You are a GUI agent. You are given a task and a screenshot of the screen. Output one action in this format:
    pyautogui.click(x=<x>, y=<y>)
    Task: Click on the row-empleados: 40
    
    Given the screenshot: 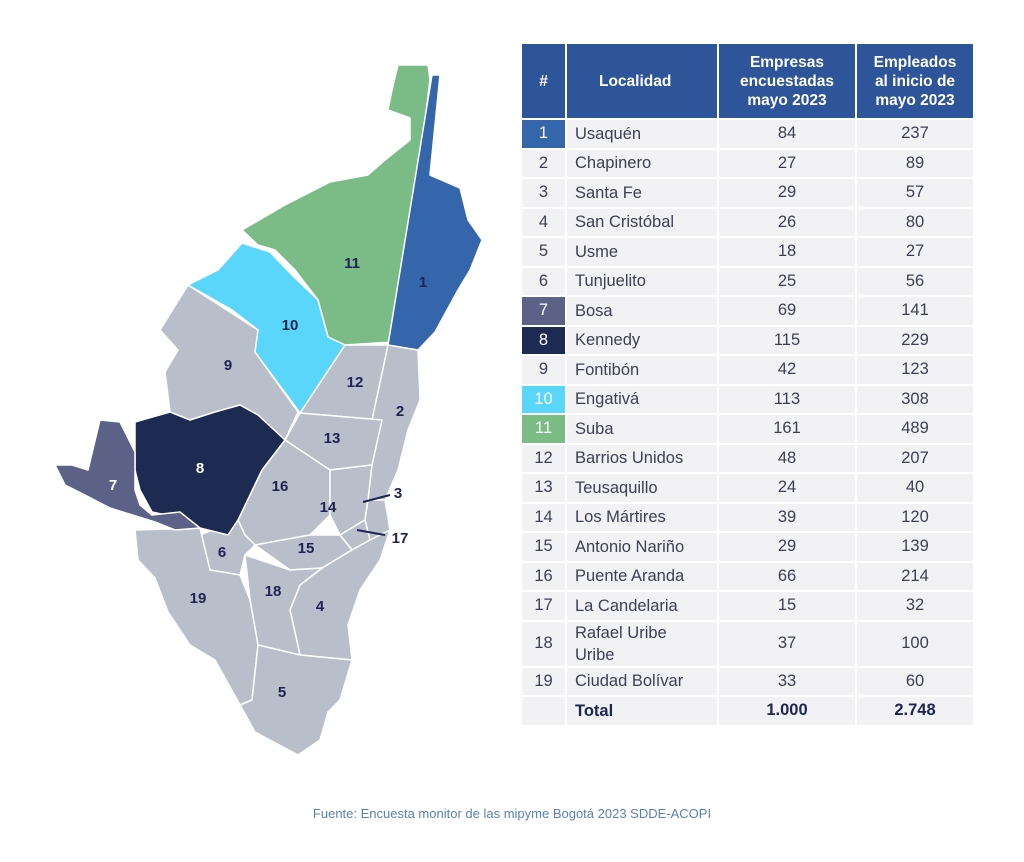 What is the action you would take?
    pyautogui.click(x=915, y=488)
    